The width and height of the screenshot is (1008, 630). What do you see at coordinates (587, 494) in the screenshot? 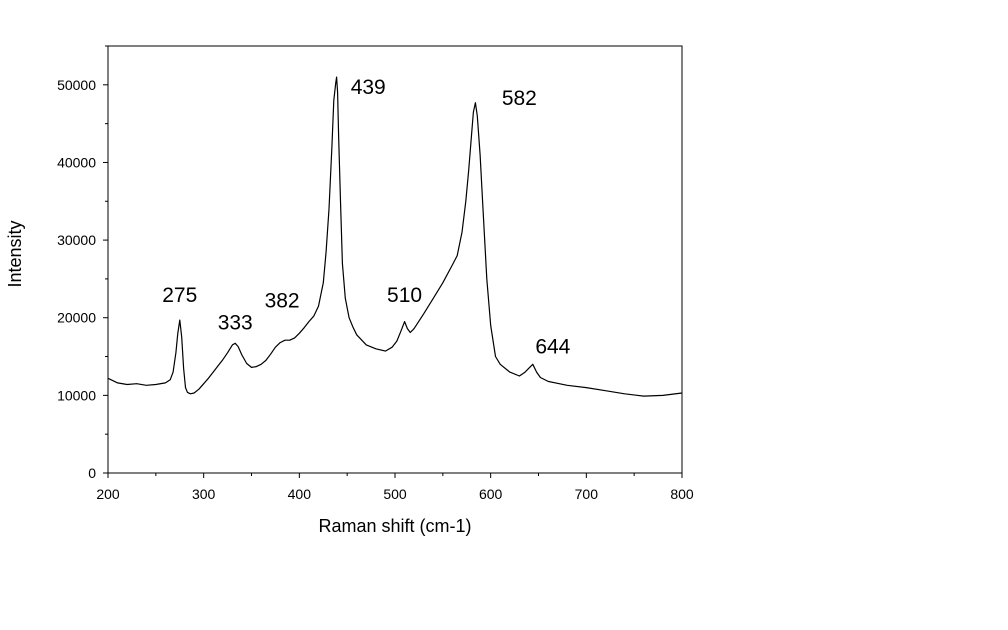
I see `x-tick-label: 700` at bounding box center [587, 494].